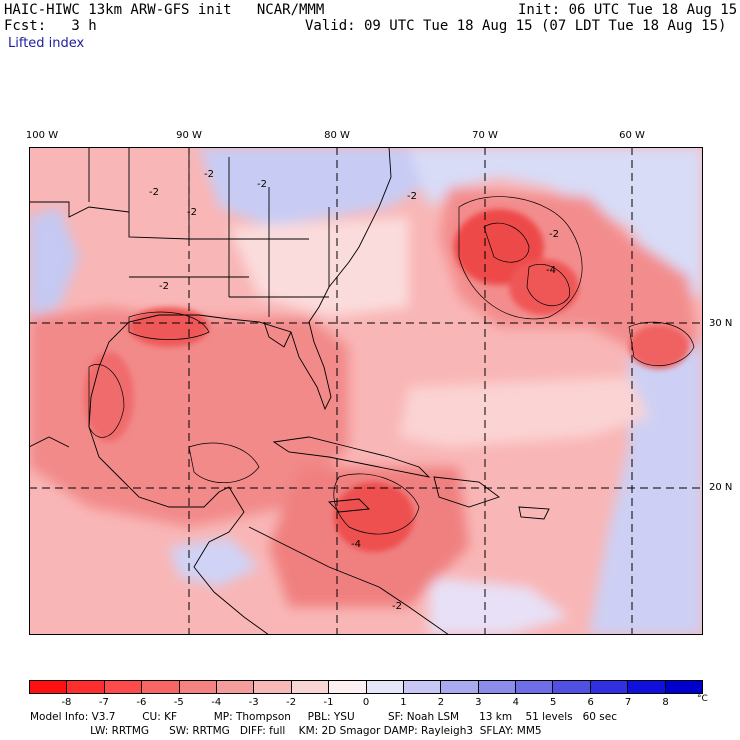  Describe the element at coordinates (141, 702) in the screenshot. I see `color-scale-label: -6` at that location.